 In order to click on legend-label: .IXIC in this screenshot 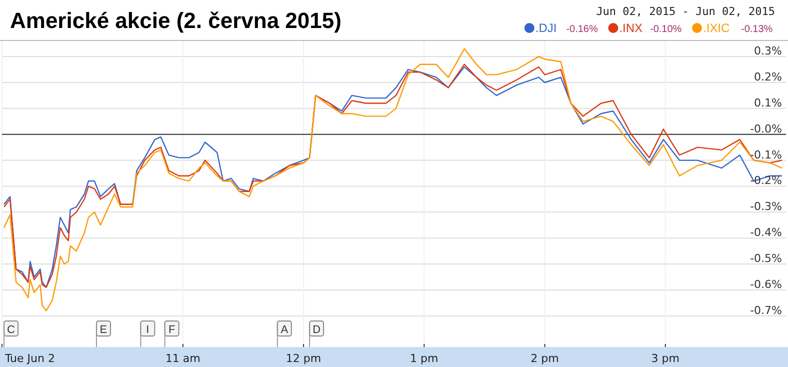, I will do `click(716, 28)`.